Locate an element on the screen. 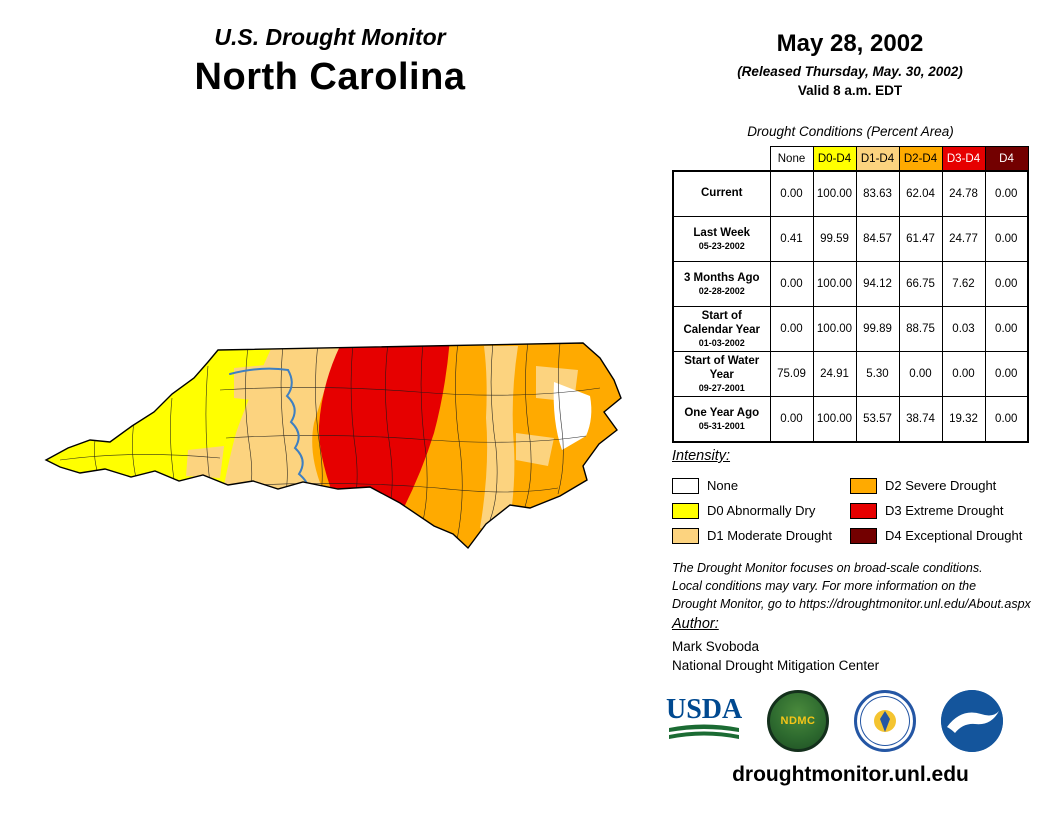 The width and height of the screenshot is (1056, 816). doc-emblem-icon is located at coordinates (885, 721).